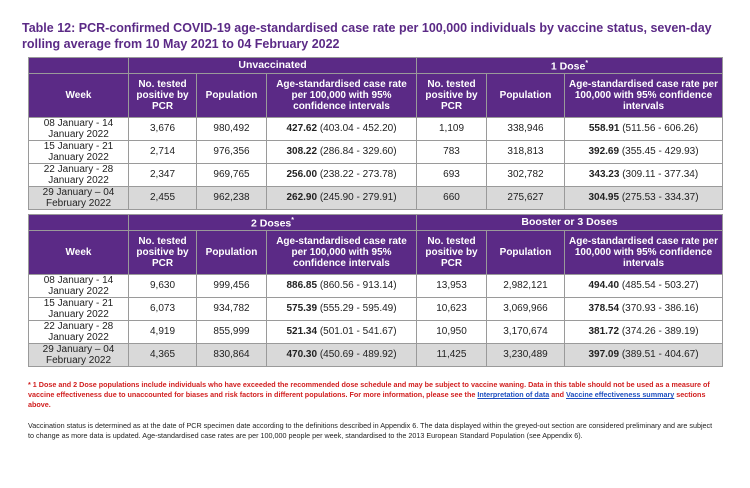 The width and height of the screenshot is (750, 488). What do you see at coordinates (231, 197) in the screenshot?
I see `cell-population: 962,238` at bounding box center [231, 197].